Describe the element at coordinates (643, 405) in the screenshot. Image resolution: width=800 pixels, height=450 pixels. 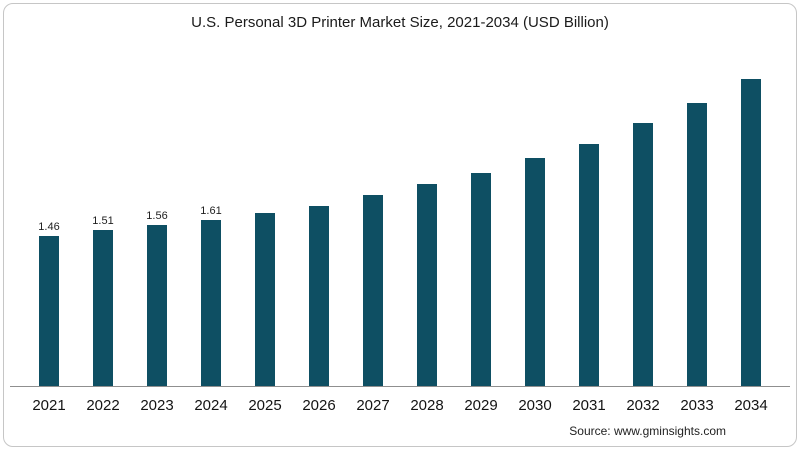
I see `x-tick-label: 2032` at that location.